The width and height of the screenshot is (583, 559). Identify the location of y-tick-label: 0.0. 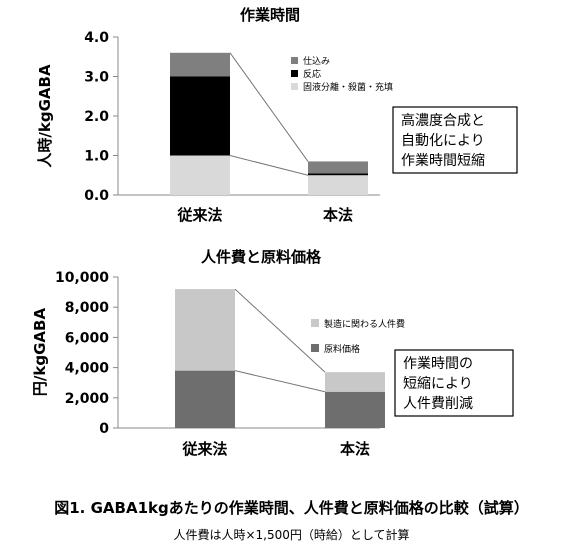
(96, 196).